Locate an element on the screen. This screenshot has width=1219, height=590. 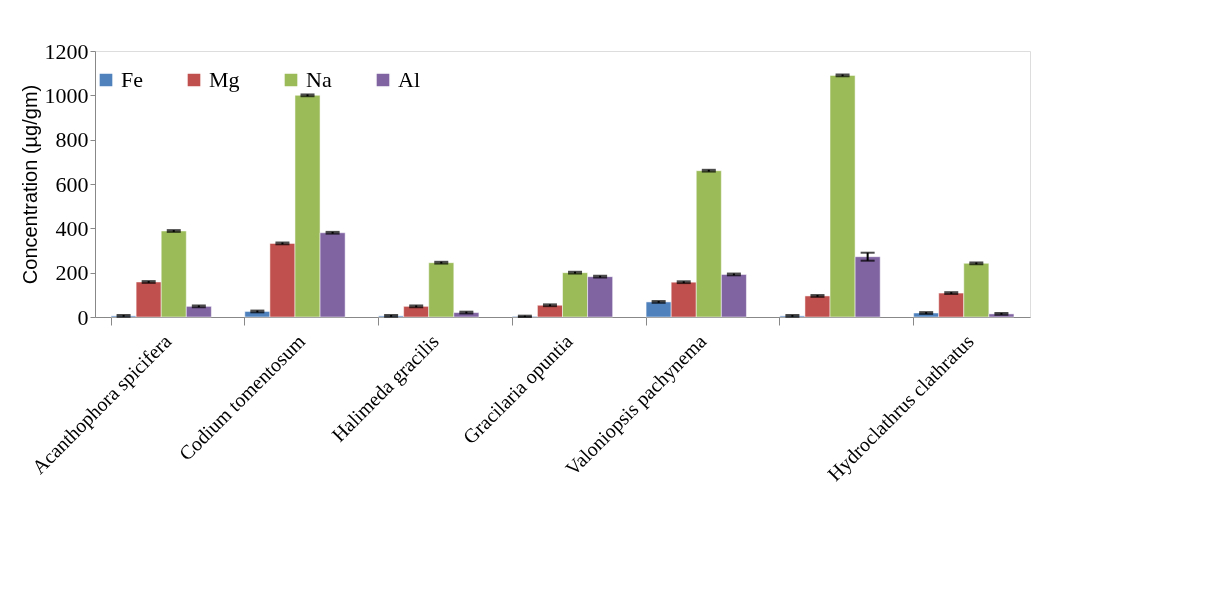
y-tick-label: 1000 is located at coordinates (66, 95).